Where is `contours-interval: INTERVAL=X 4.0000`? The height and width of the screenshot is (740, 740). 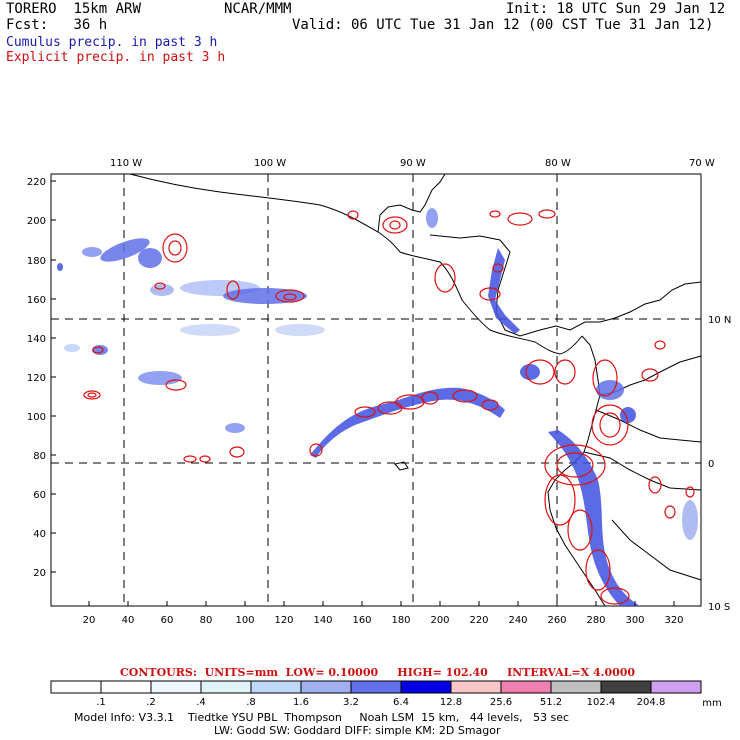
contours-interval: INTERVAL=X 4.0000 is located at coordinates (571, 672).